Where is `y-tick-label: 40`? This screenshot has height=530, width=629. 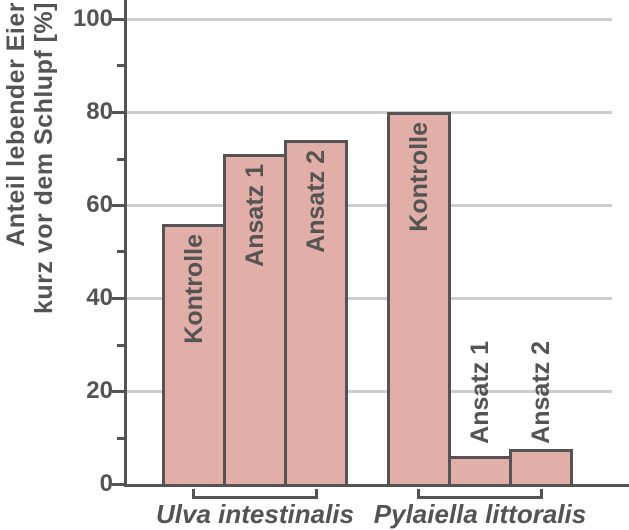 y-tick-label: 40 is located at coordinates (99, 297).